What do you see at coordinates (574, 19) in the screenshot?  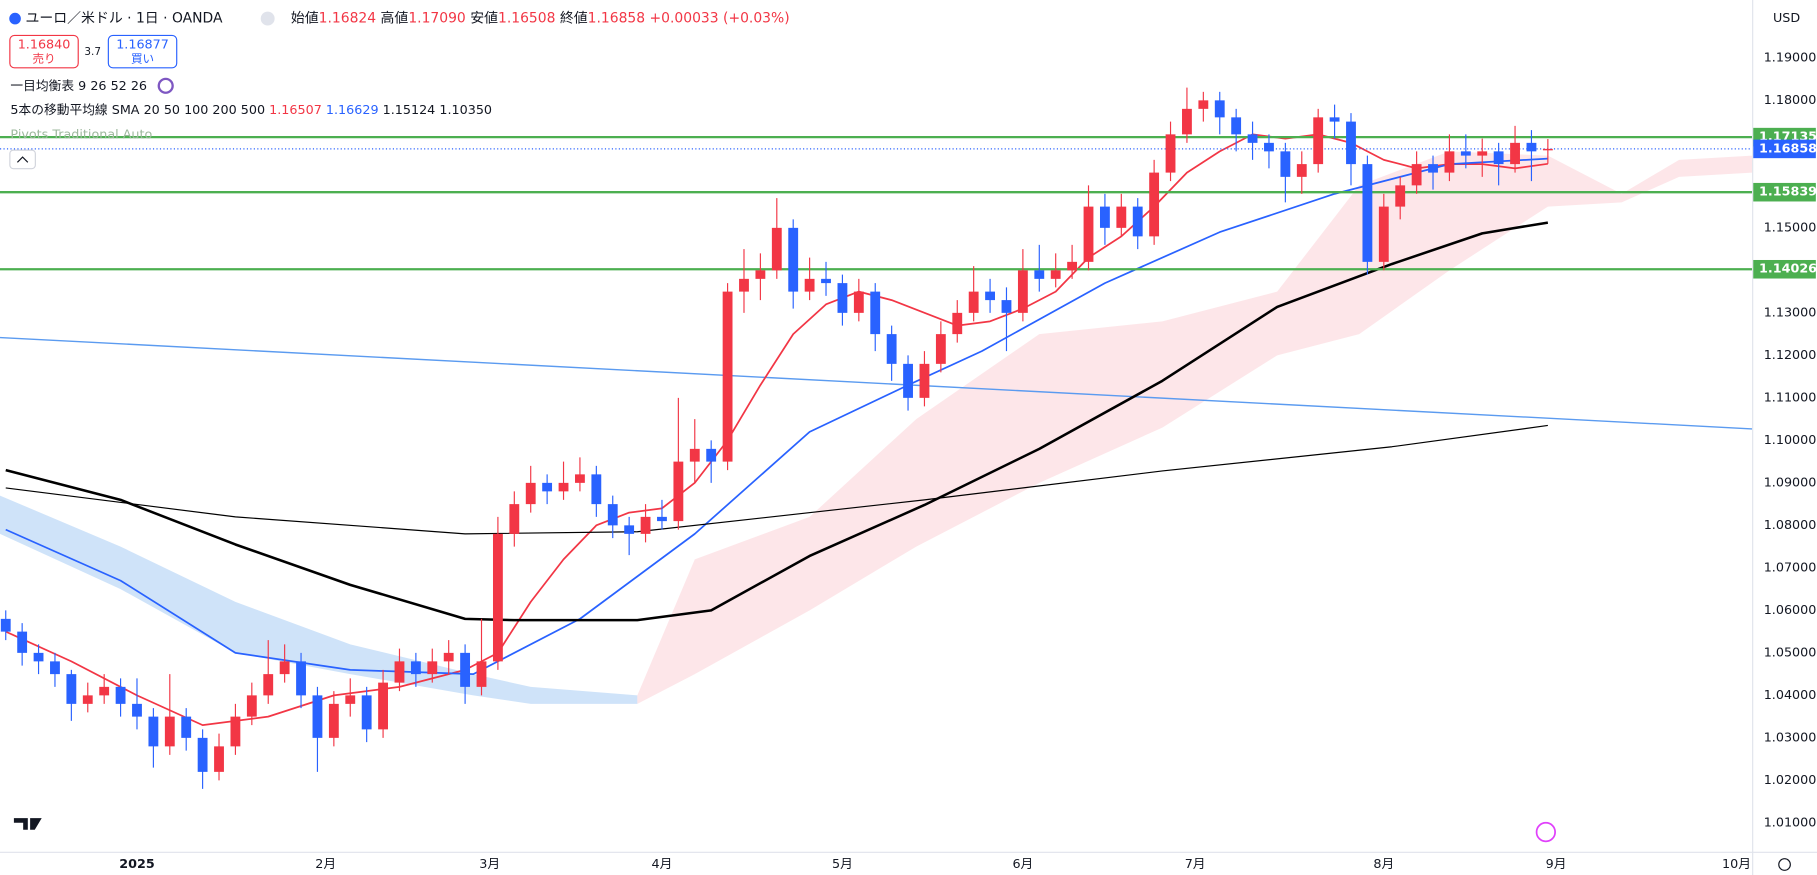 I see `ohlc-label: 終値` at bounding box center [574, 19].